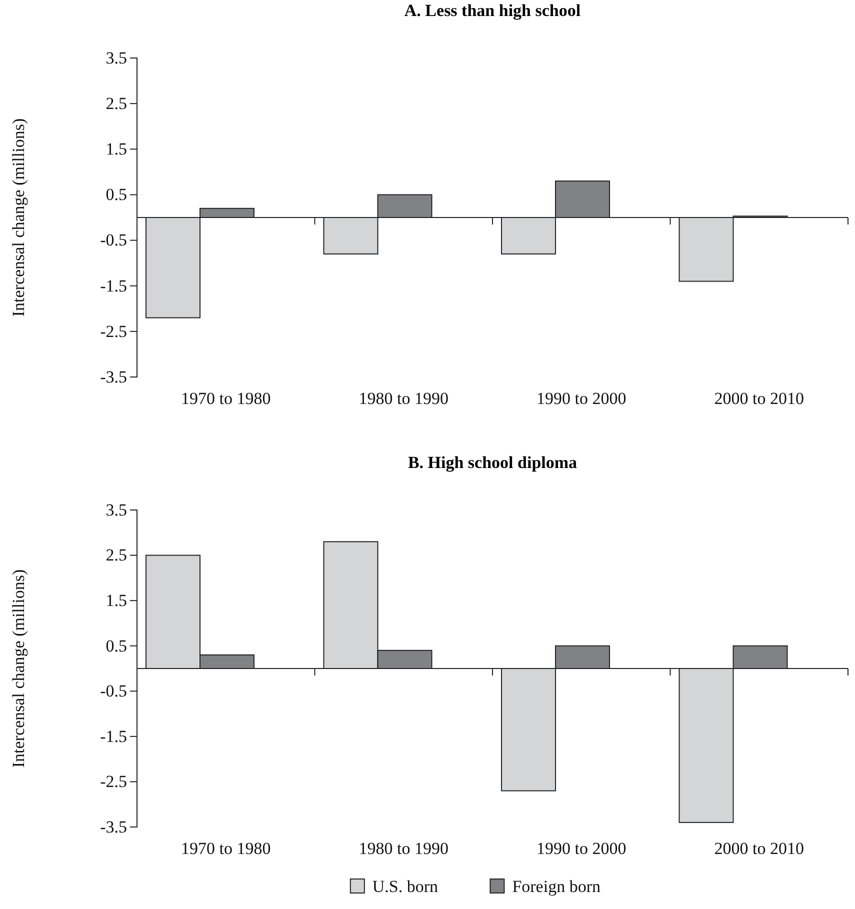 The image size is (855, 909). I want to click on legend-label: U.S. born, so click(405, 886).